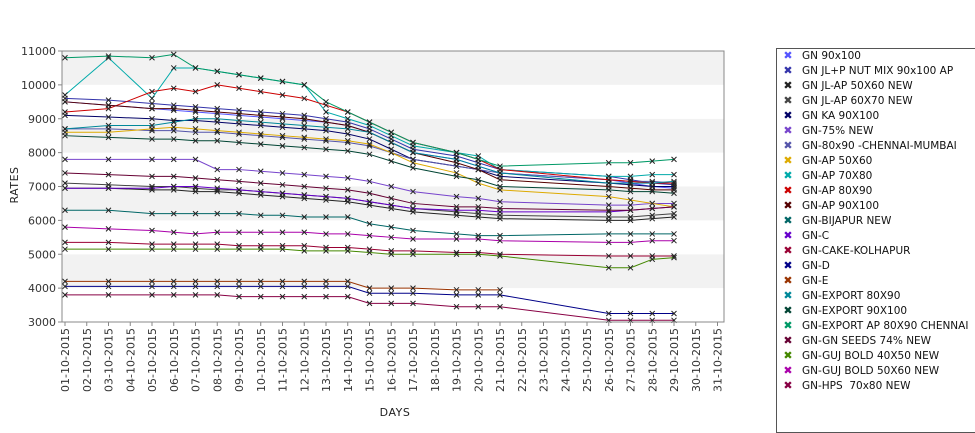 The width and height of the screenshot is (975, 433). I want to click on legend-item: ✖ GN JL+P NUT MIX 90x100 AP, so click(876, 71).